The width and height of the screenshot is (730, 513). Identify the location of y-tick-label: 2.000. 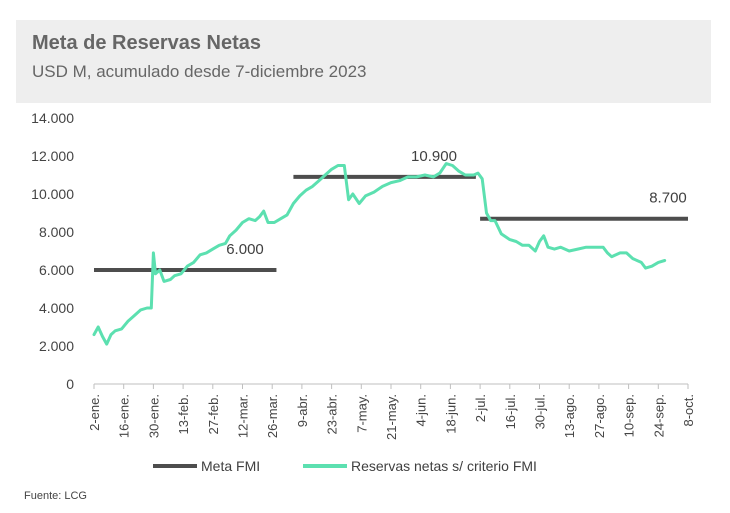
(56, 346).